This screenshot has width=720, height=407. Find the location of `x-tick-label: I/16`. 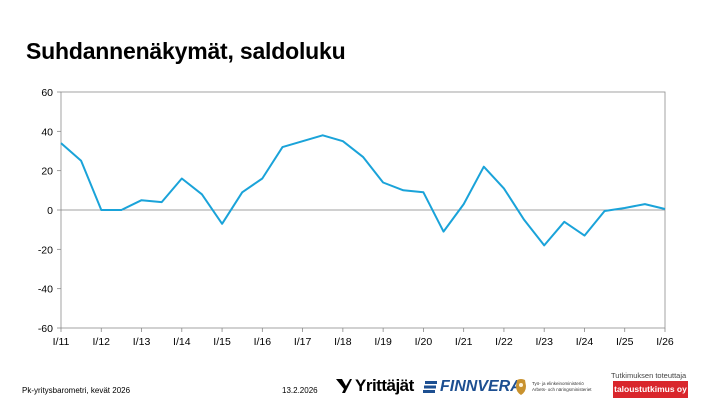

x-tick-label: I/16 is located at coordinates (263, 342).